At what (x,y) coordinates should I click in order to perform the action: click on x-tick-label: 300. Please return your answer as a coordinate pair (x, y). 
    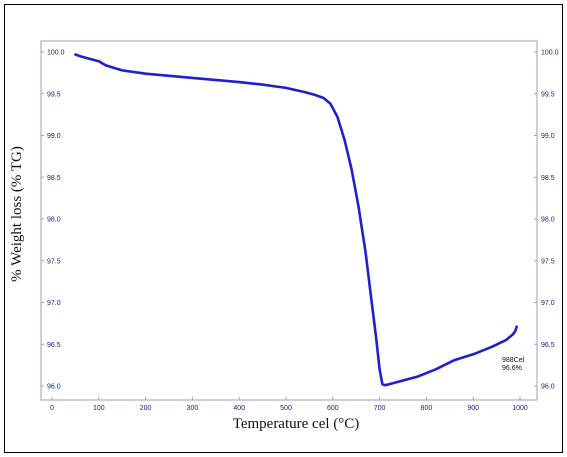
    Looking at the image, I should click on (193, 408).